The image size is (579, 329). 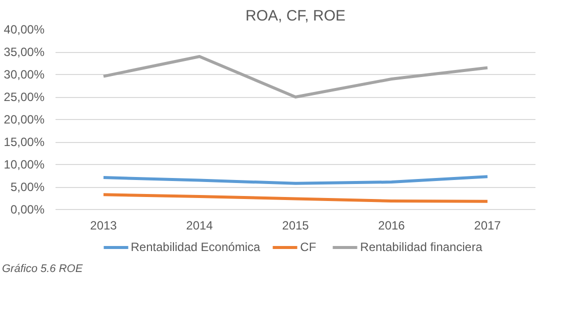 I want to click on legend-label: Rentabilidad Económica, so click(x=195, y=247).